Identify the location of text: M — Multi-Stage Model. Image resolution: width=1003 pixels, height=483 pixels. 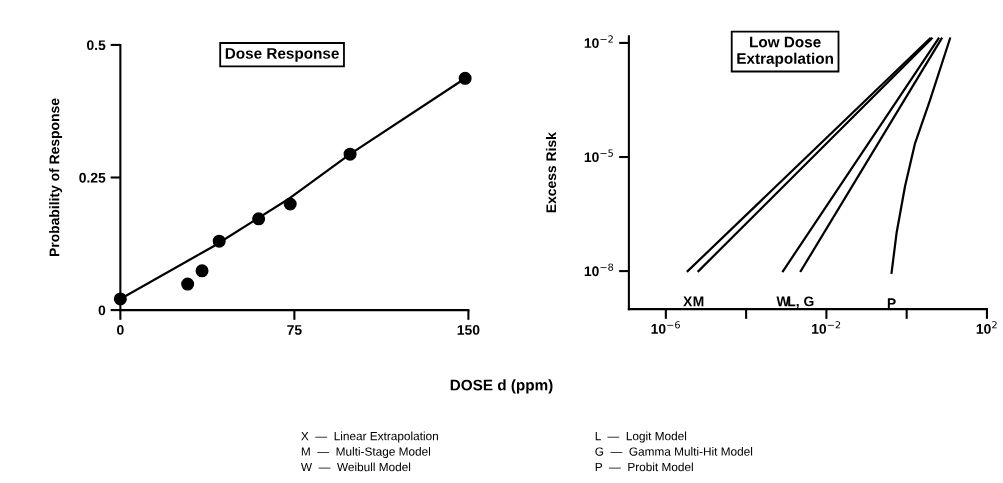
(366, 453).